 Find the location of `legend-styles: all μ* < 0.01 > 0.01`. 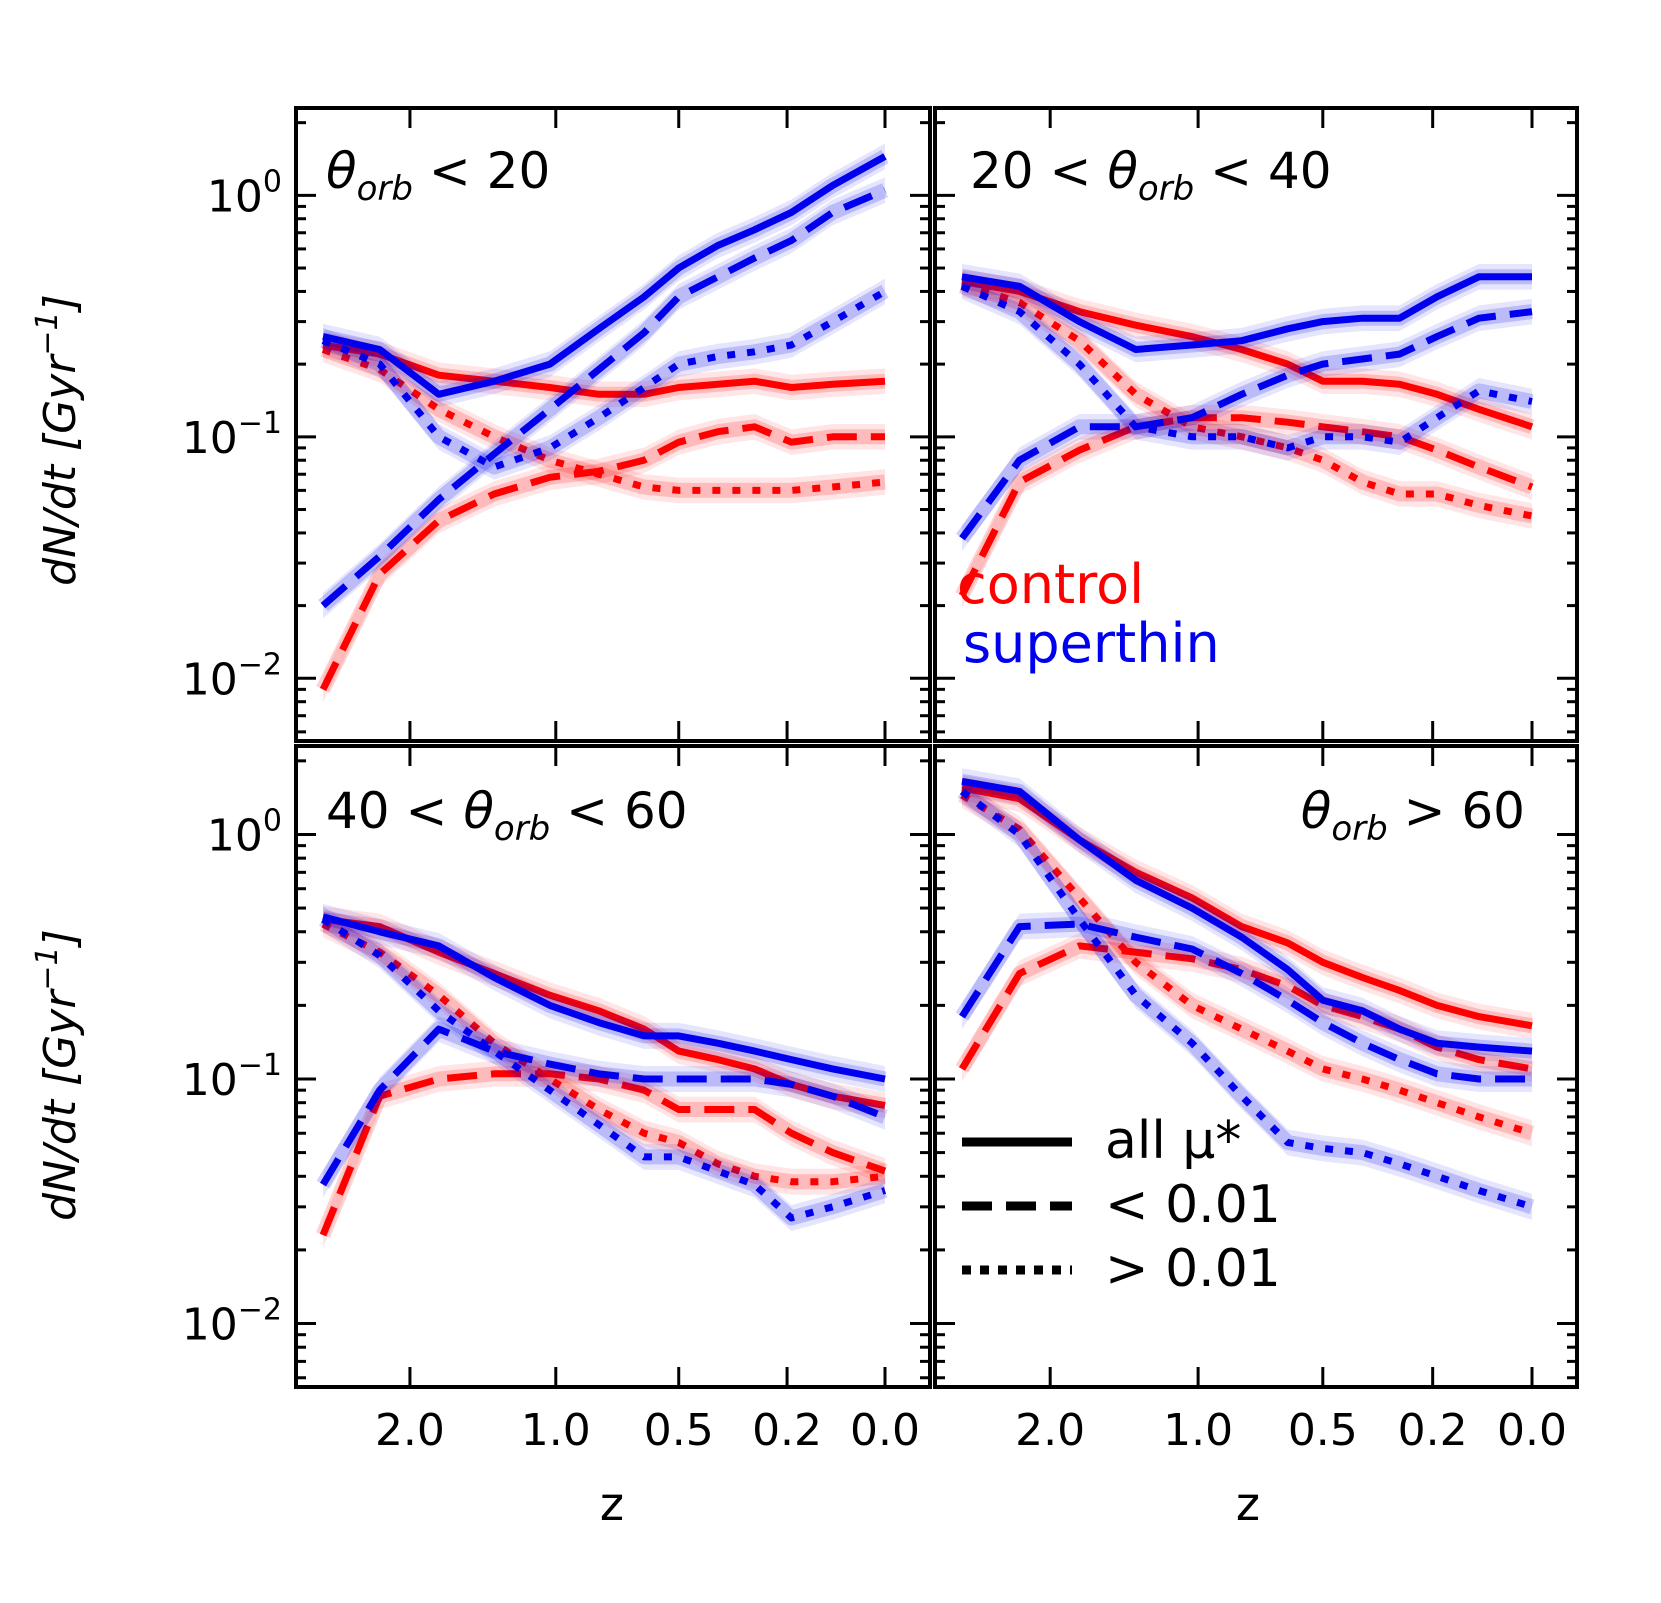

legend-styles: all μ* < 0.01 > 0.01 is located at coordinates (1121, 1205).